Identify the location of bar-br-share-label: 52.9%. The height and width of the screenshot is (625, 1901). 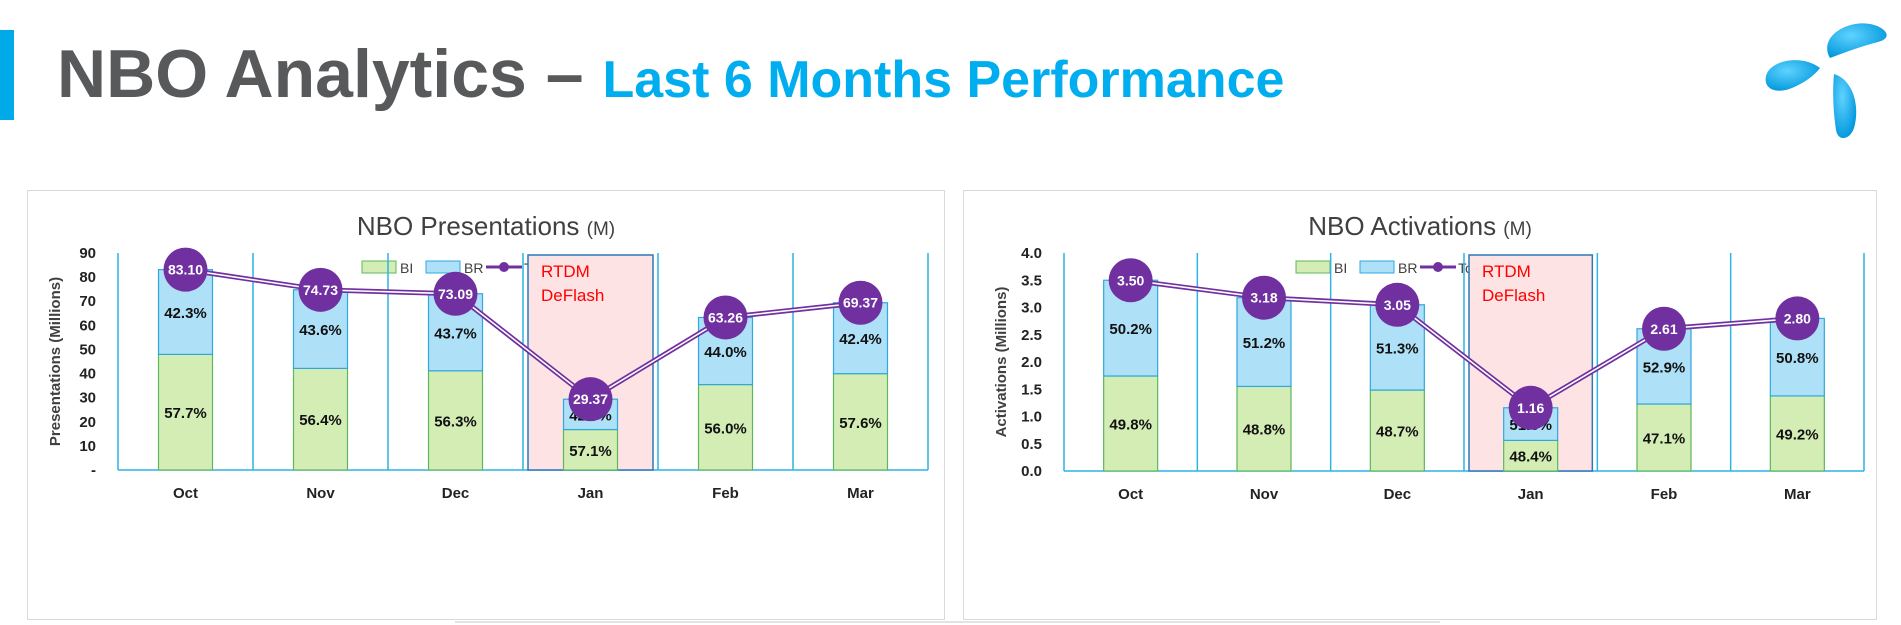
(1664, 367).